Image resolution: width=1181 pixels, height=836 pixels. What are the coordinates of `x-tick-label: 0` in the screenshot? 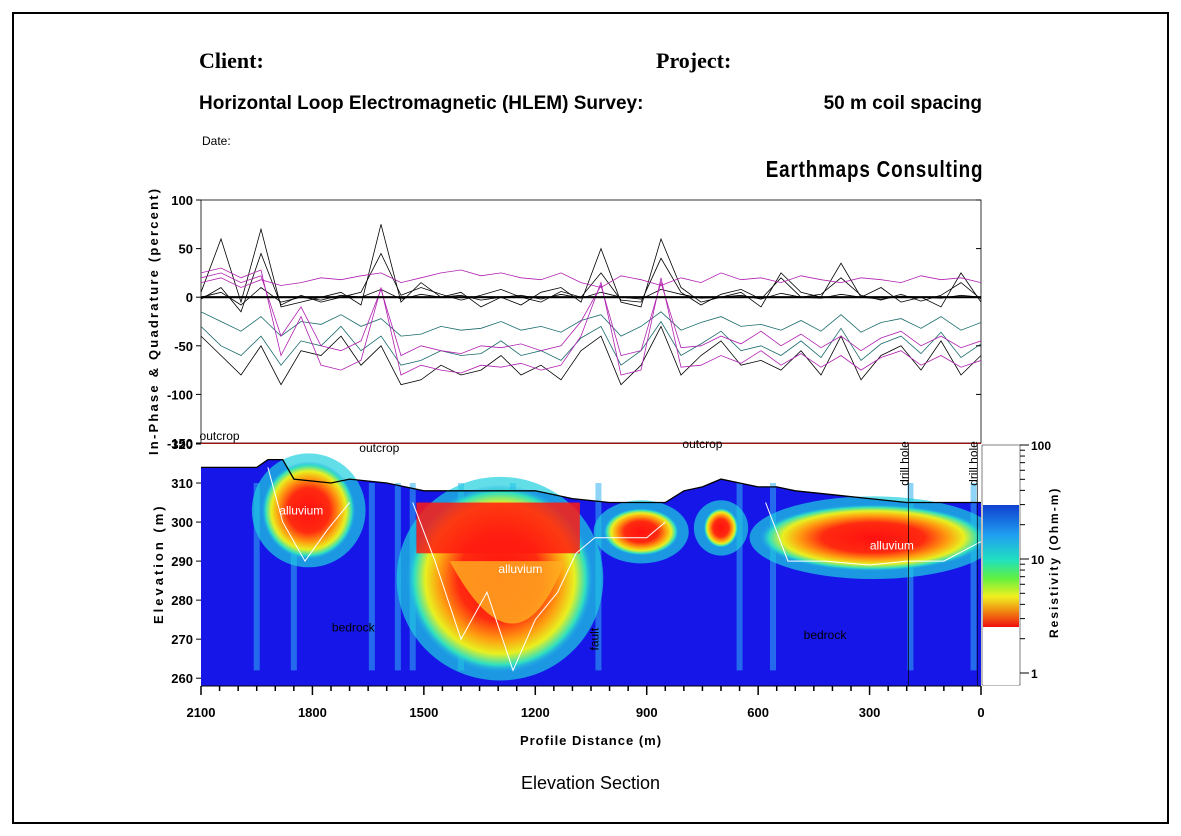 It's located at (980, 712).